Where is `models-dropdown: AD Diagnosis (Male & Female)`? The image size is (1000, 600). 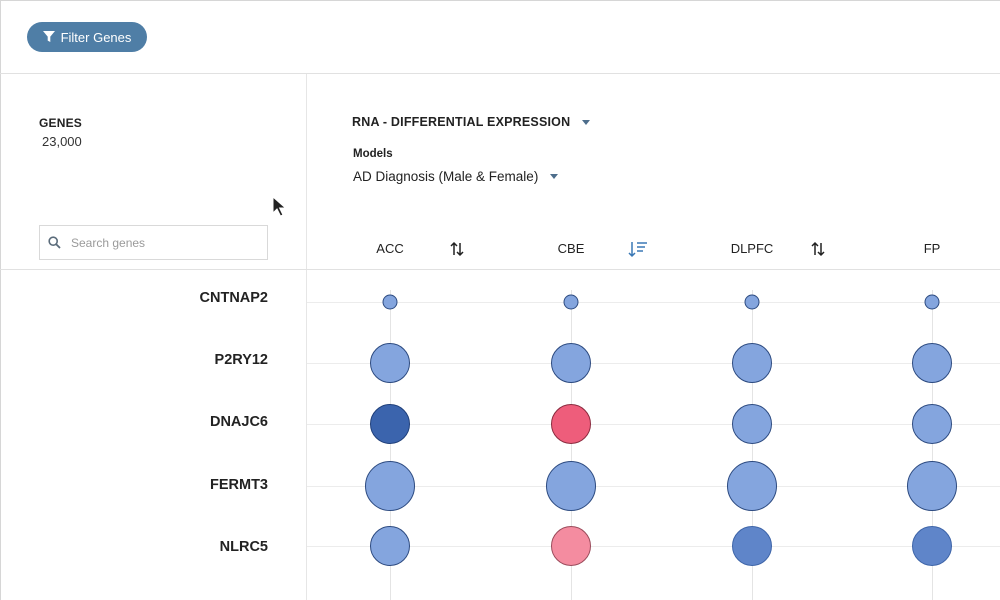 models-dropdown: AD Diagnosis (Male & Female) is located at coordinates (456, 176).